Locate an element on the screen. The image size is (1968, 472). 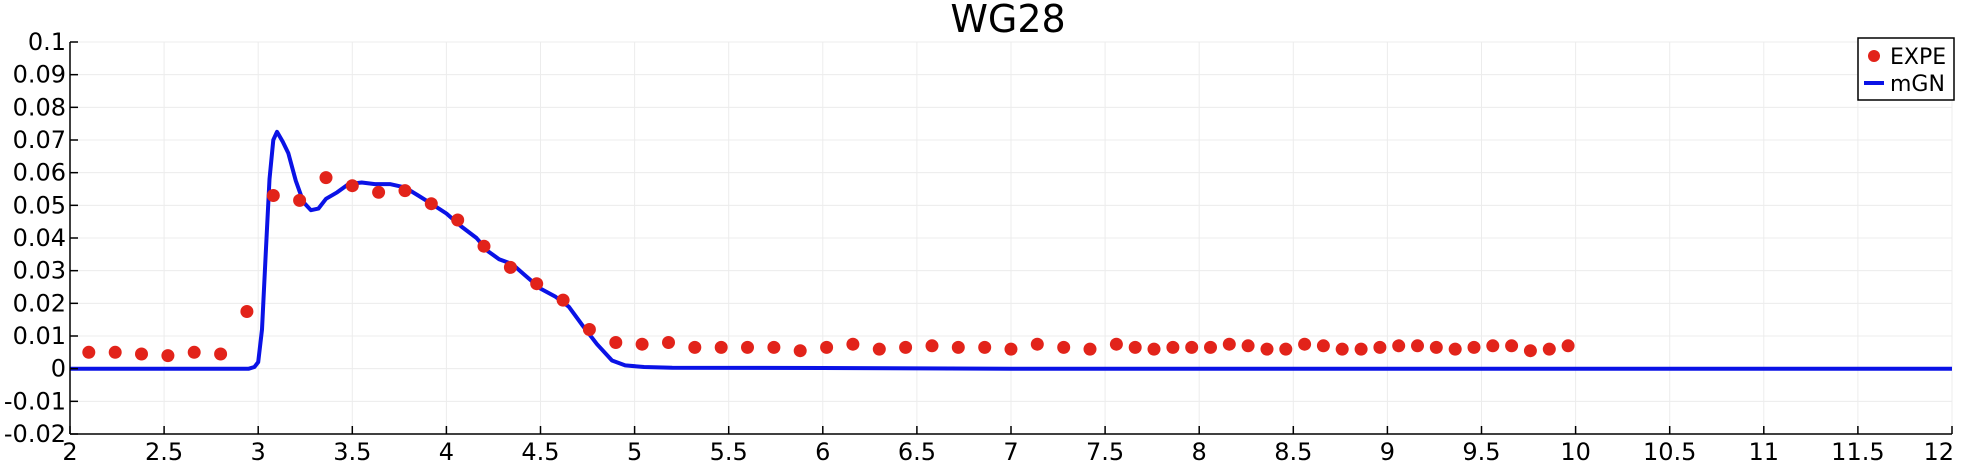
y-tick-label: 0.06 is located at coordinates (39, 173).